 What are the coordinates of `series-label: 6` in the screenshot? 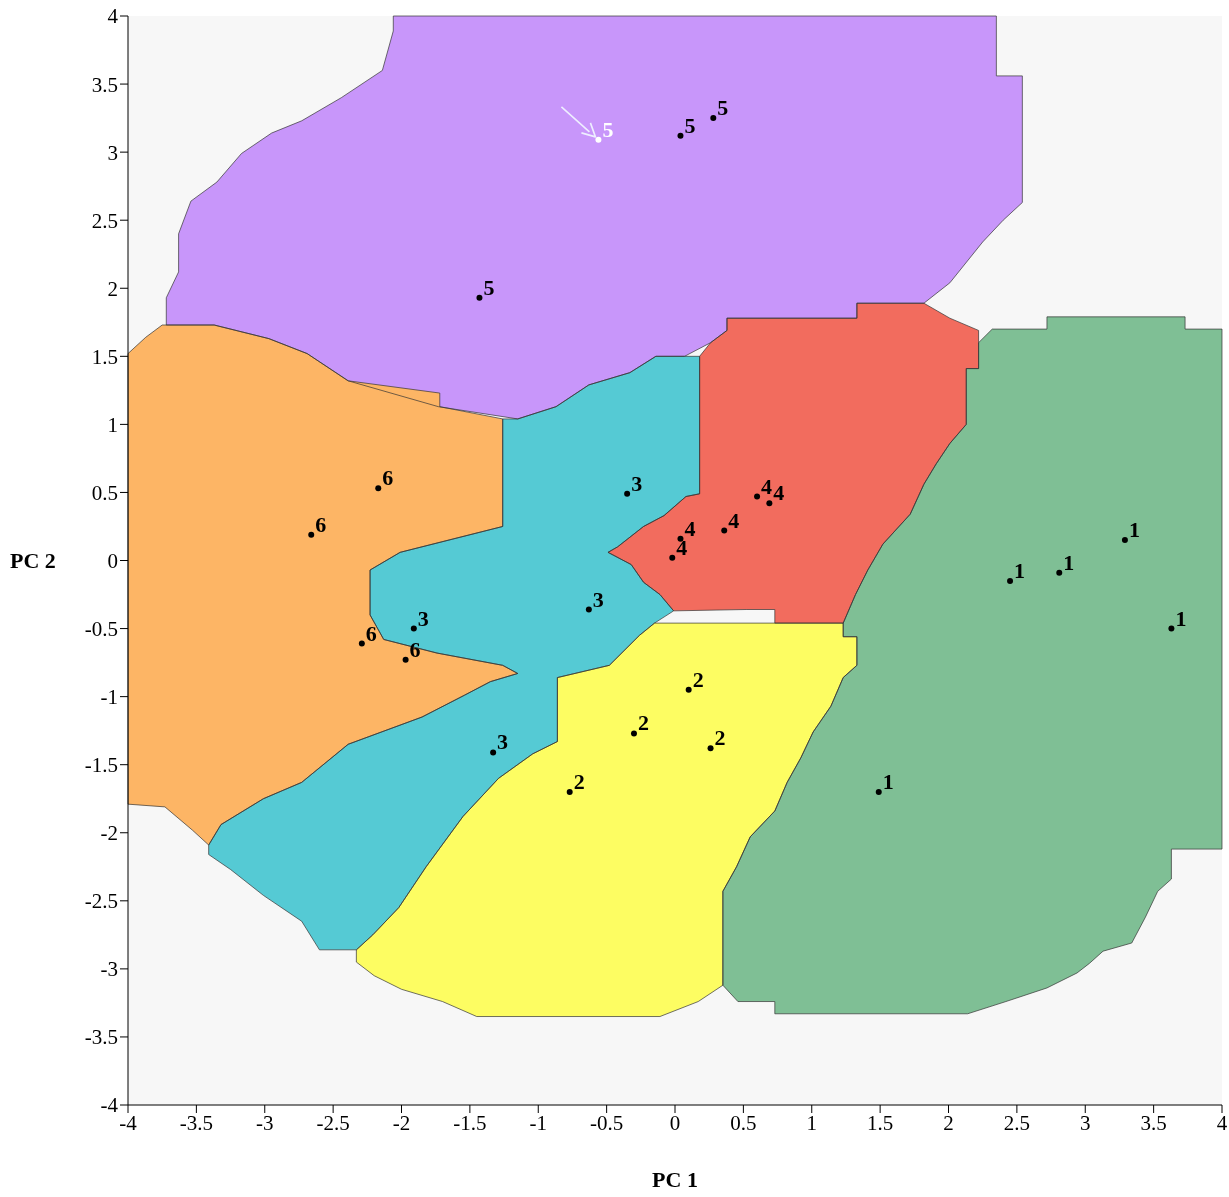 It's located at (321, 524).